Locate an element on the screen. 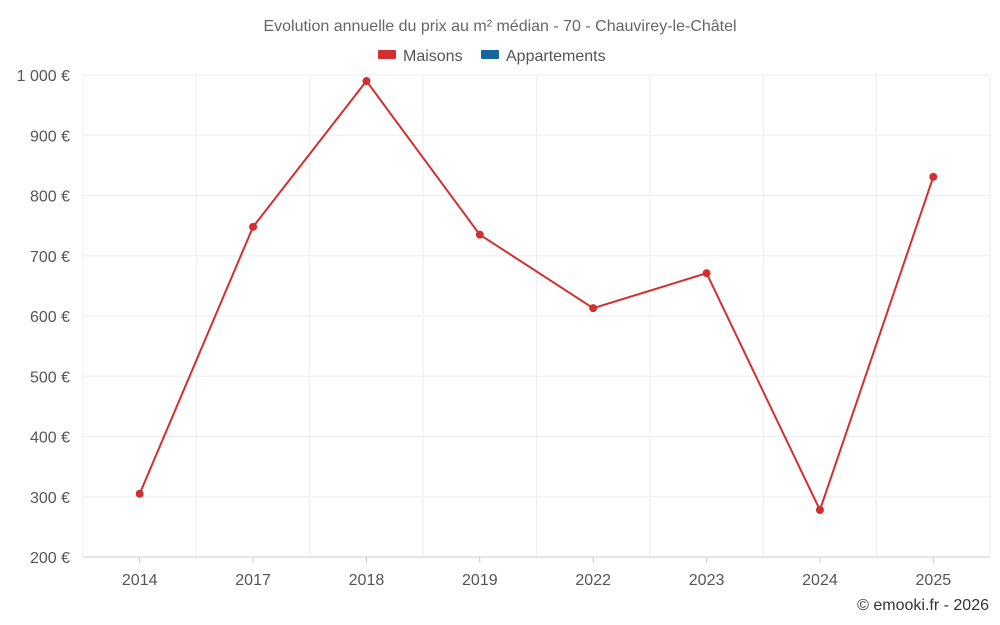  y-tick-label: 600 € is located at coordinates (50, 317).